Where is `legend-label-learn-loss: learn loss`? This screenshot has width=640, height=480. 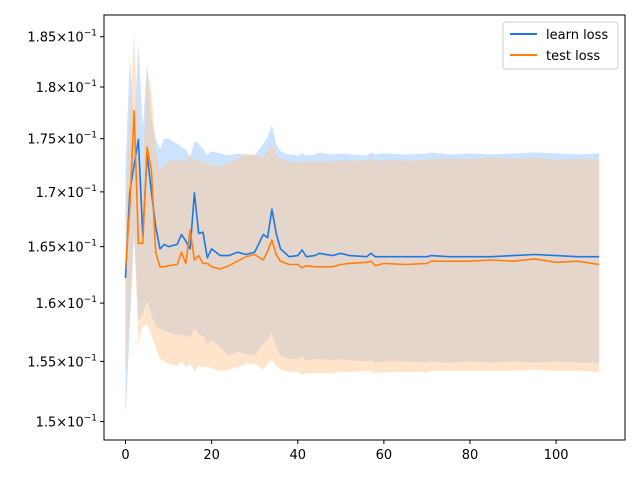 legend-label-learn-loss: learn loss is located at coordinates (577, 35).